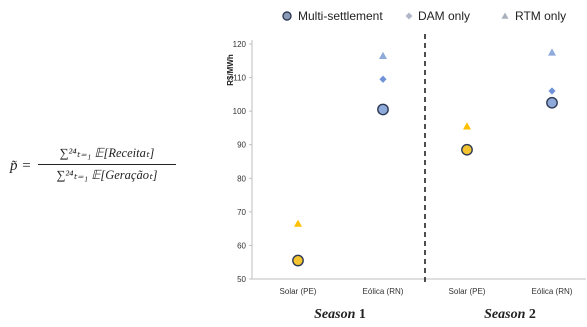 The width and height of the screenshot is (587, 327). Describe the element at coordinates (340, 16) in the screenshot. I see `legend-label: Multi-settlement` at that location.